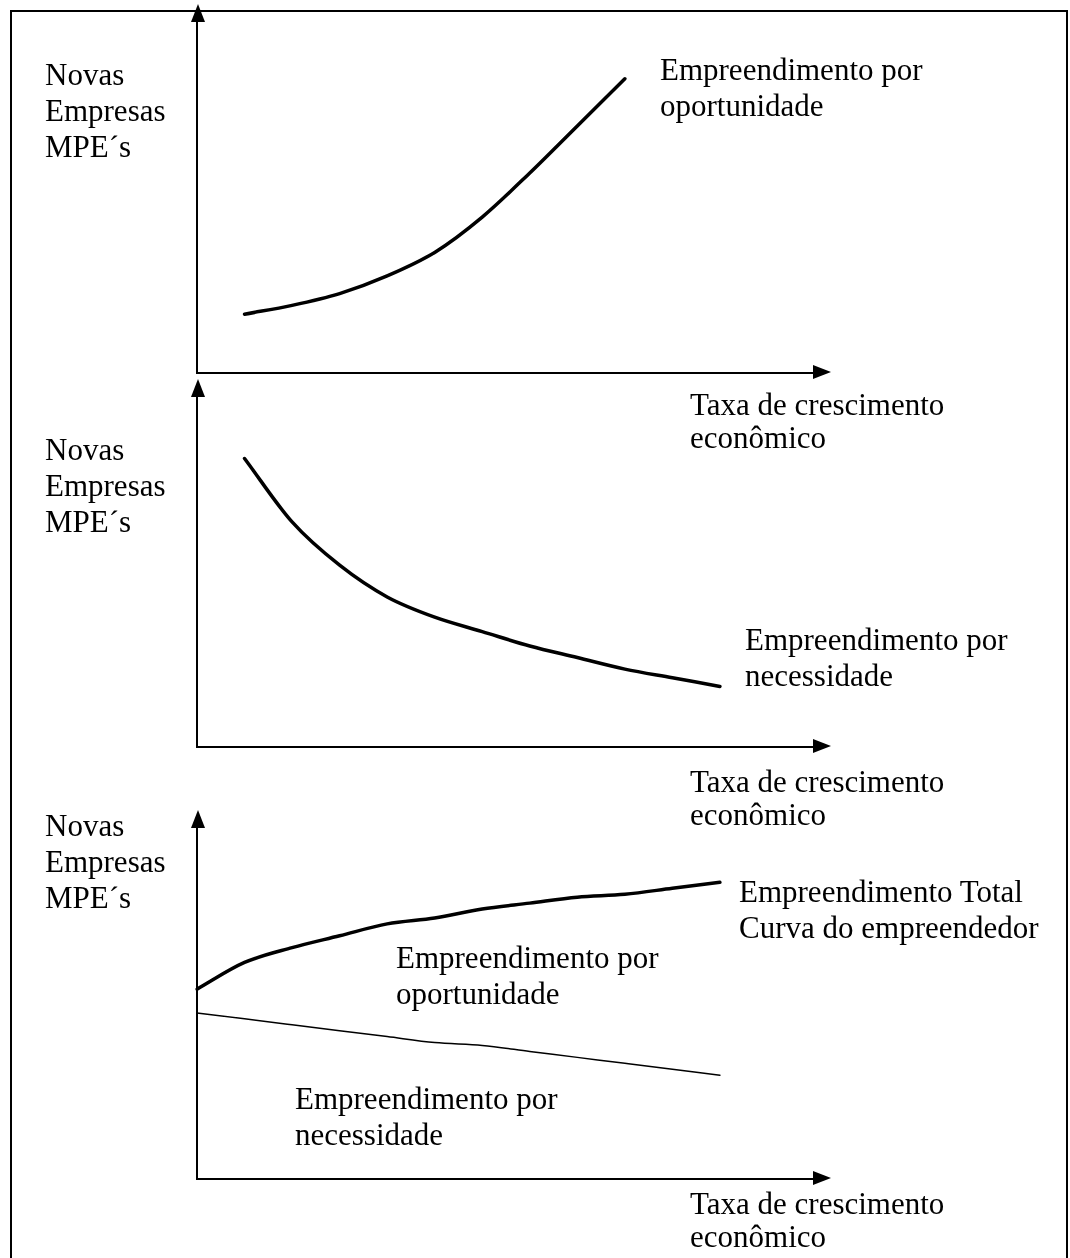  What do you see at coordinates (427, 1117) in the screenshot?
I see `annotation: Empreendimento por necessidade` at bounding box center [427, 1117].